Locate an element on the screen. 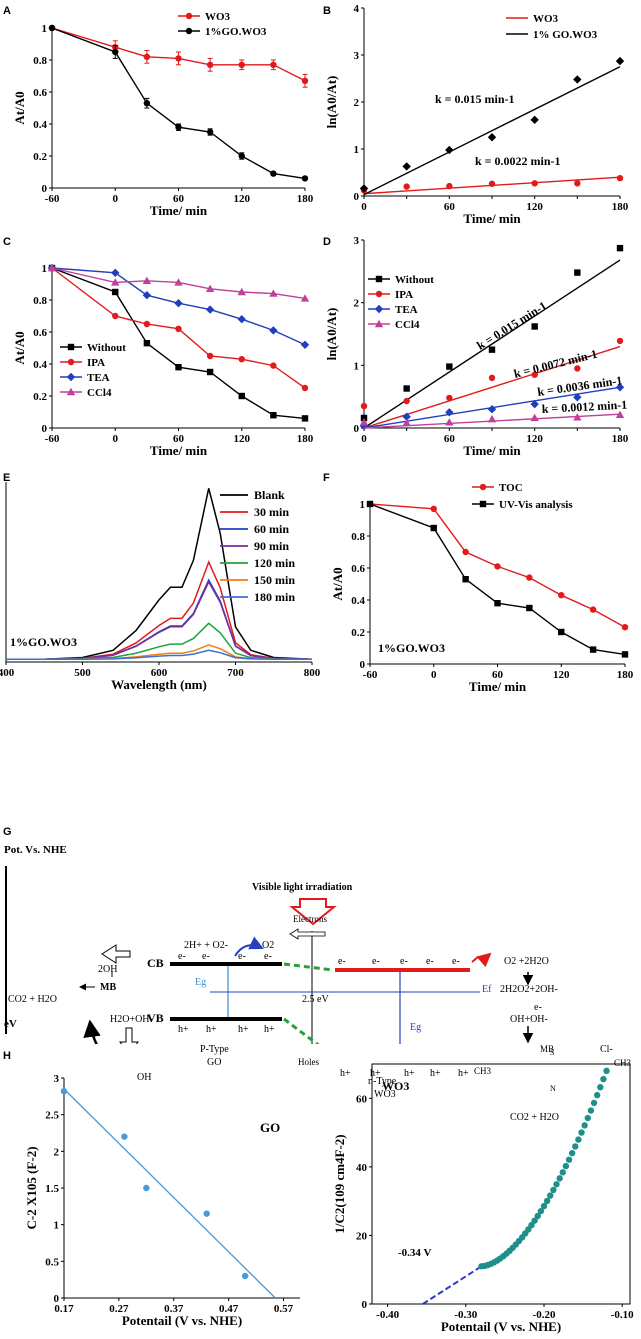  electrons-label: Electrons is located at coordinates (310, 919).